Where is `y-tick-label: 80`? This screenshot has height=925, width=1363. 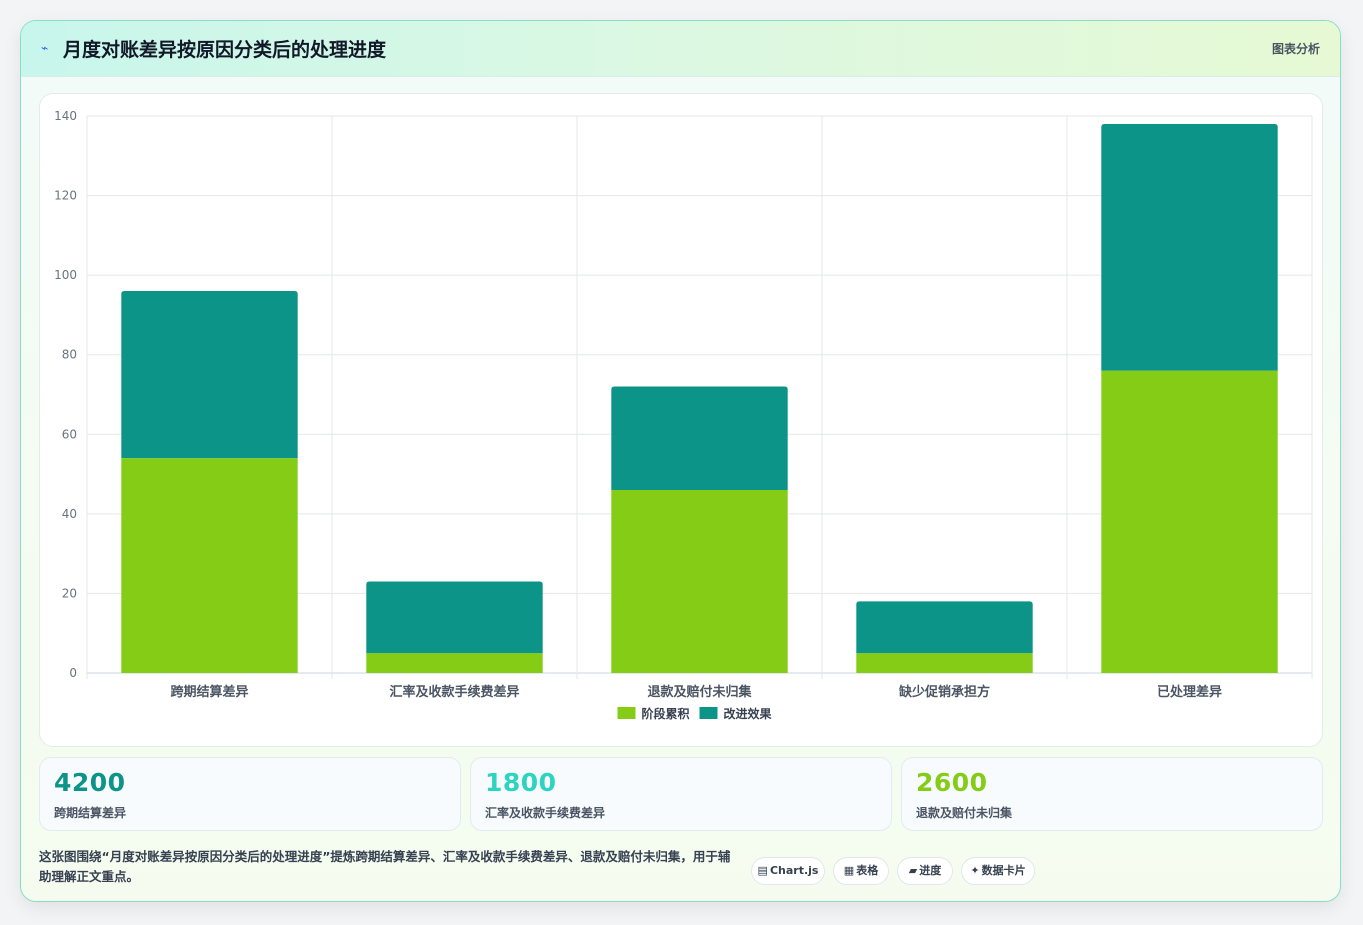
y-tick-label: 80 is located at coordinates (69, 355).